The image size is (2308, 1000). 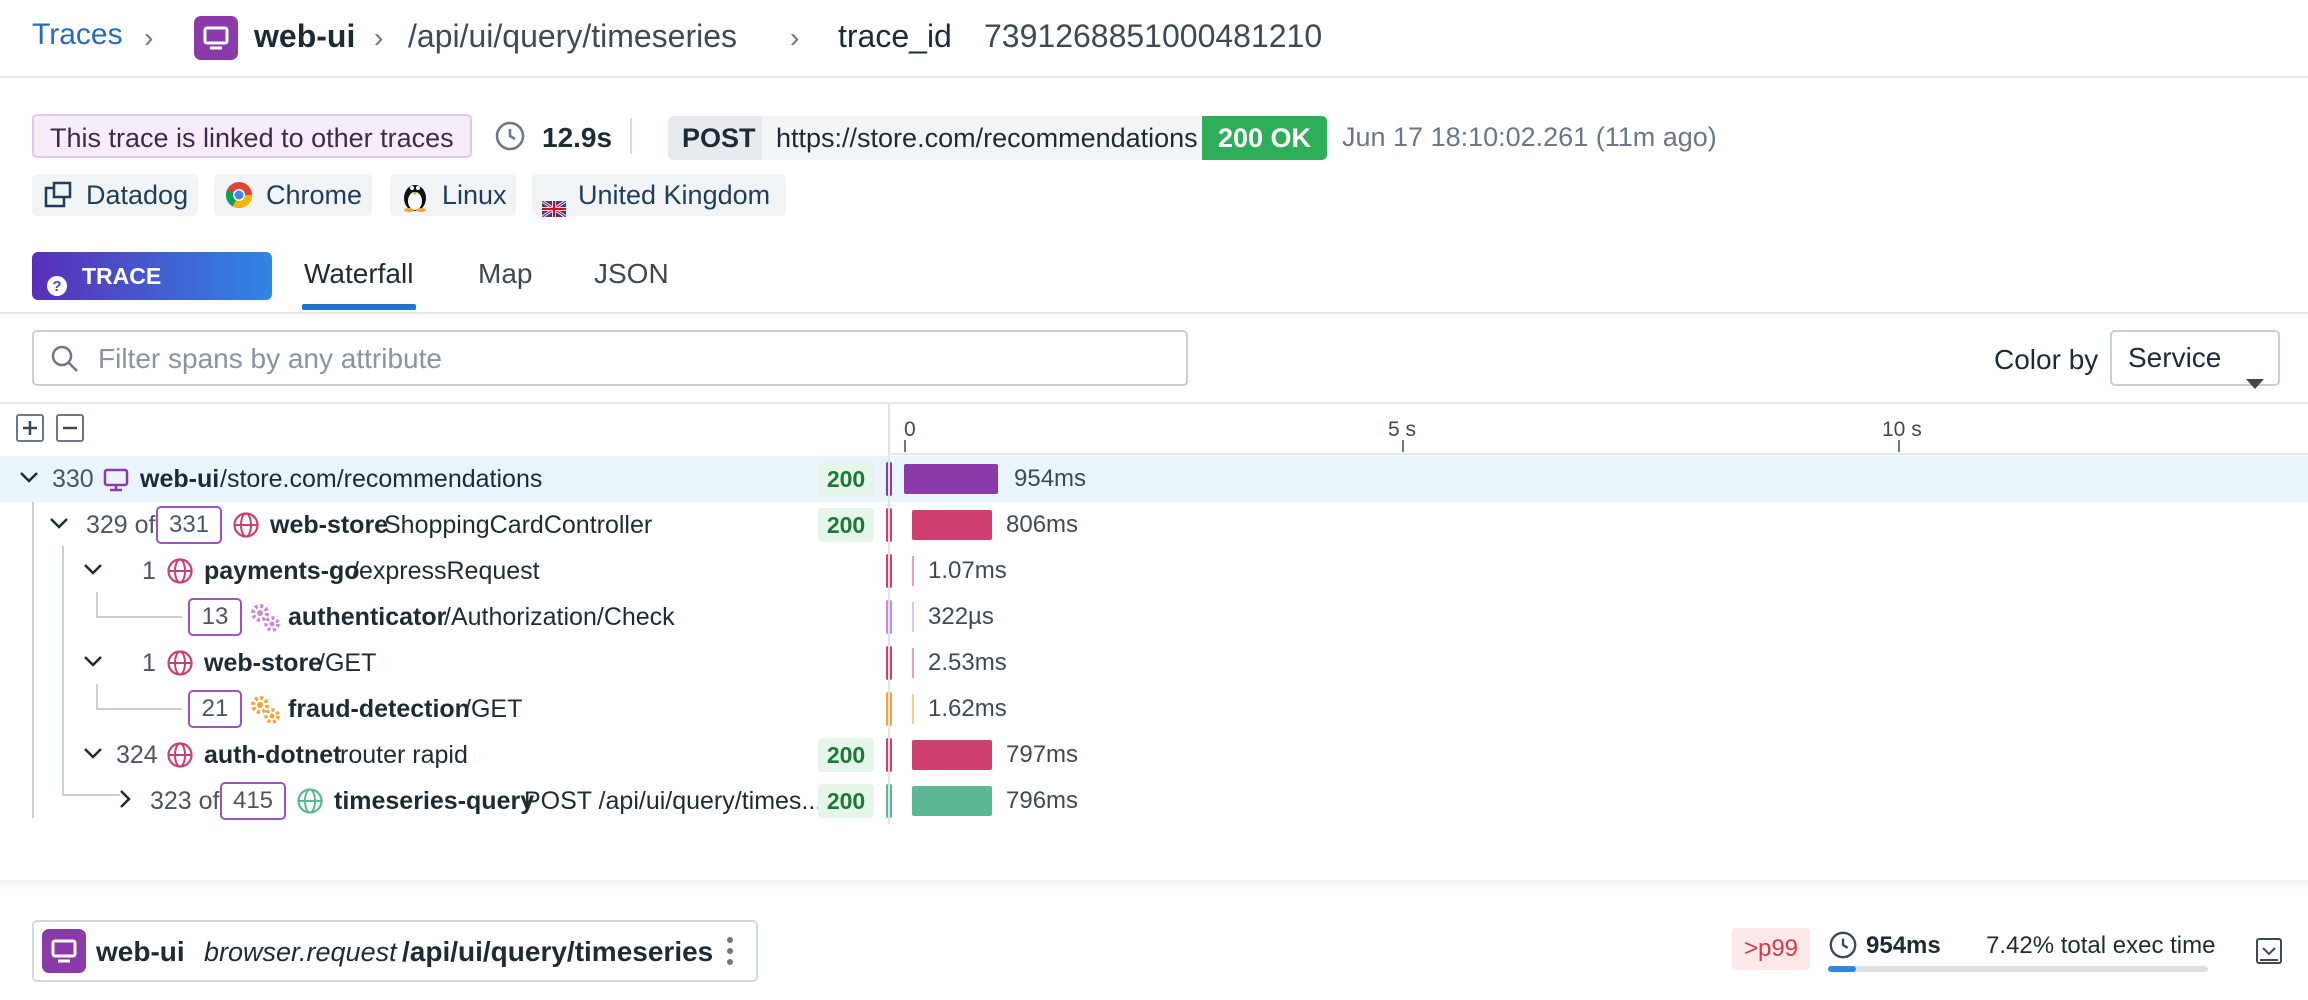 I want to click on tag-label: Chrome, so click(x=314, y=195).